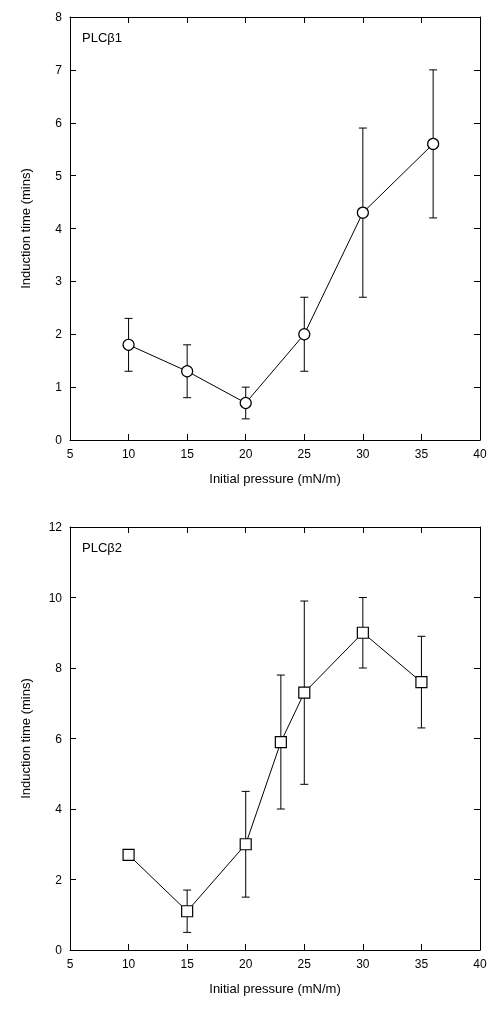  Describe the element at coordinates (59, 175) in the screenshot. I see `y-tick-label: 5` at that location.